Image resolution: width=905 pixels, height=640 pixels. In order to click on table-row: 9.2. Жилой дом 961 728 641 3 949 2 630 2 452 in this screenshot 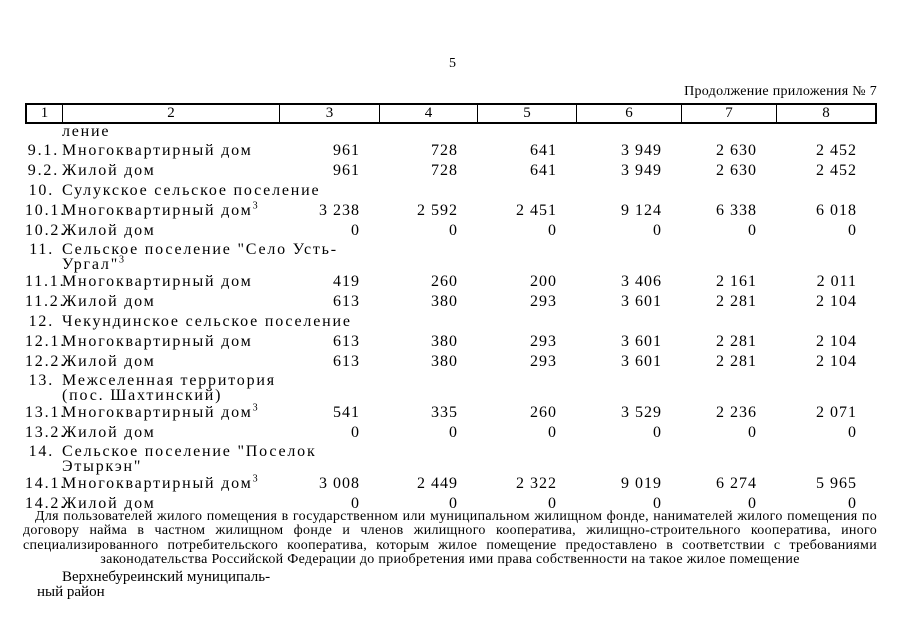, I will do `click(451, 171)`.